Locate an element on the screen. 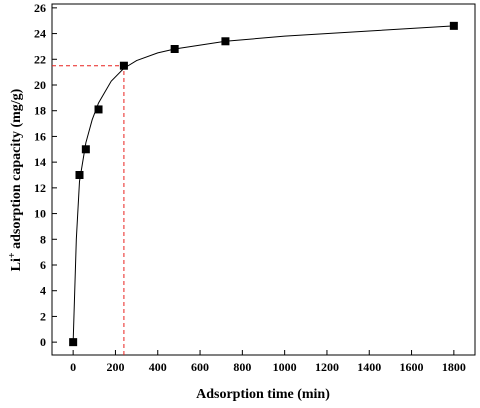  x-tick-label: 800 is located at coordinates (242, 367).